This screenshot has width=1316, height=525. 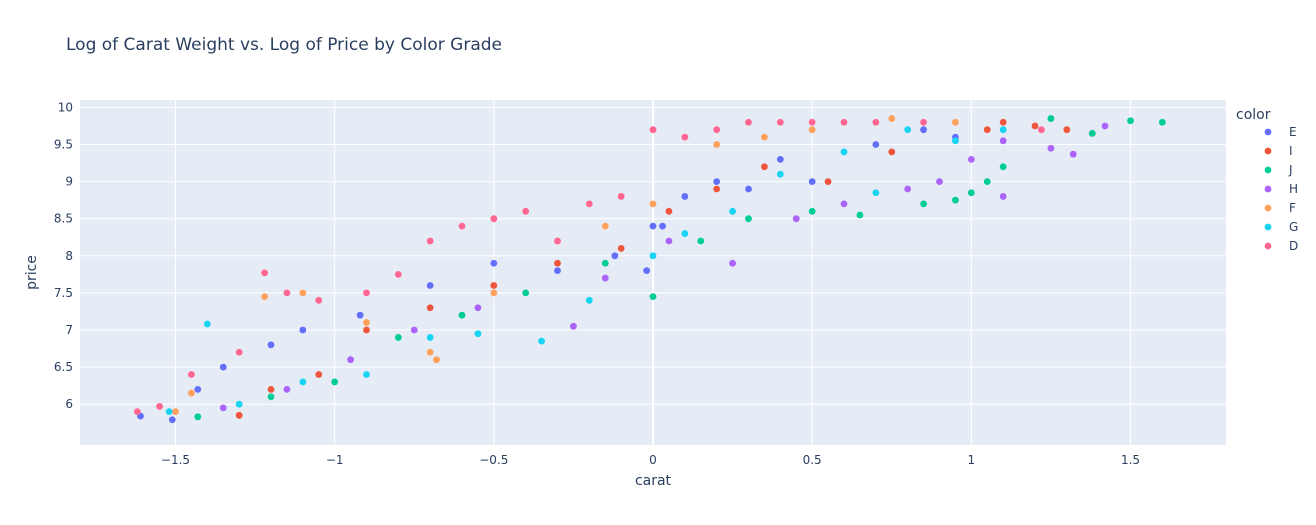 What do you see at coordinates (1130, 460) in the screenshot?
I see `x-tick-label: 1.5` at bounding box center [1130, 460].